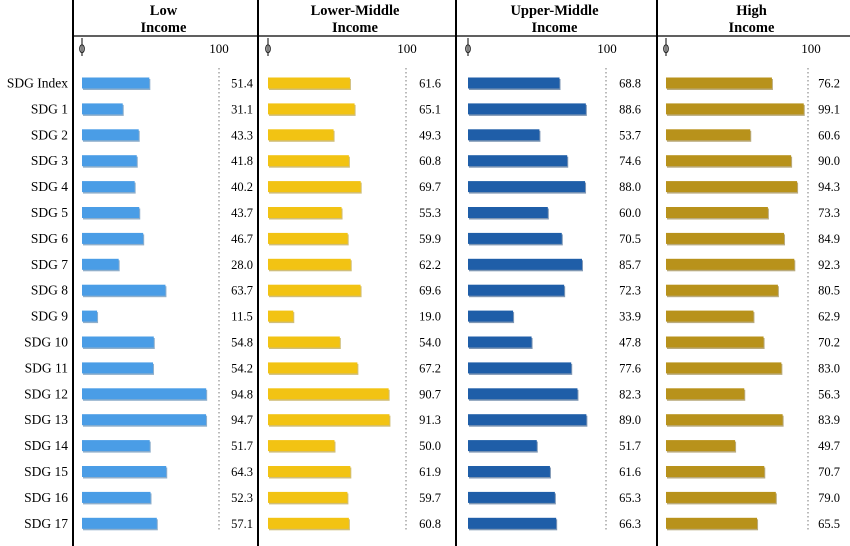 The image size is (850, 546). Describe the element at coordinates (355, 28) in the screenshot. I see `panel-title-lower-middle-income-line-2: Income` at that location.